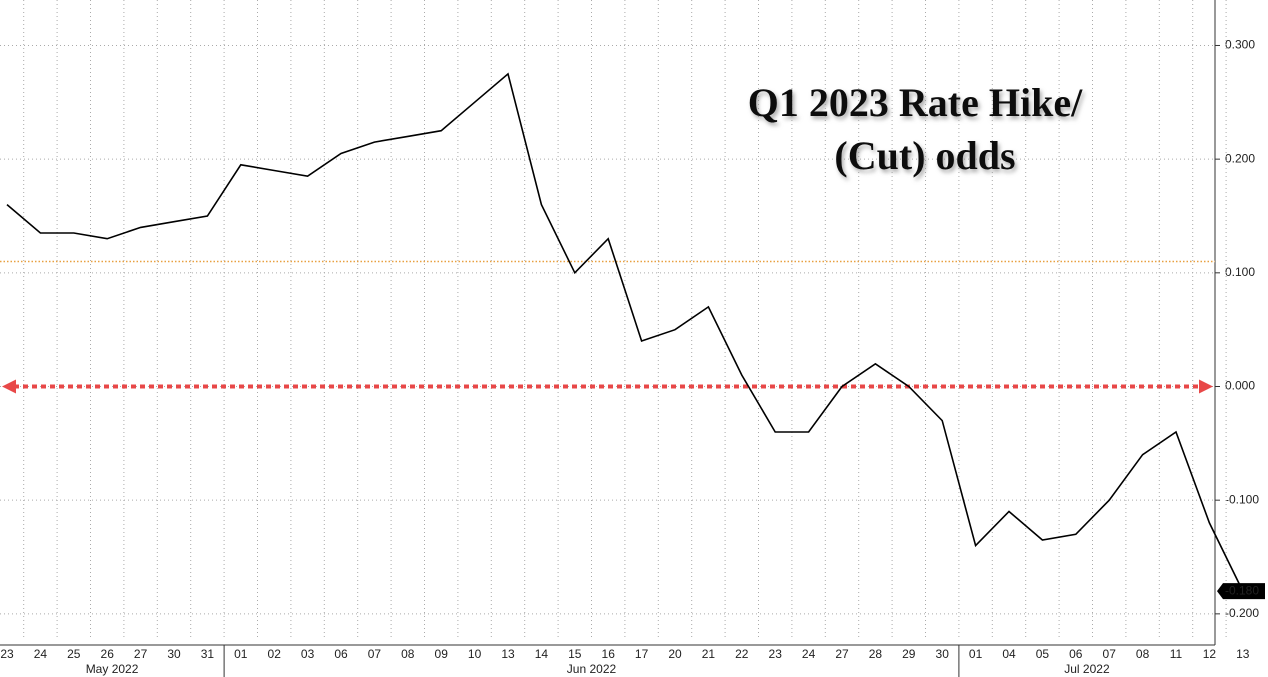 This screenshot has width=1268, height=677. What do you see at coordinates (915, 102) in the screenshot?
I see `chart-title: Q1 2023 Rate Hike/` at bounding box center [915, 102].